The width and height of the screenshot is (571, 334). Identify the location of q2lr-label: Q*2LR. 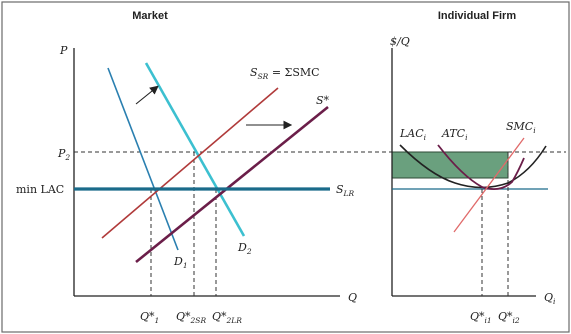
(227, 317).